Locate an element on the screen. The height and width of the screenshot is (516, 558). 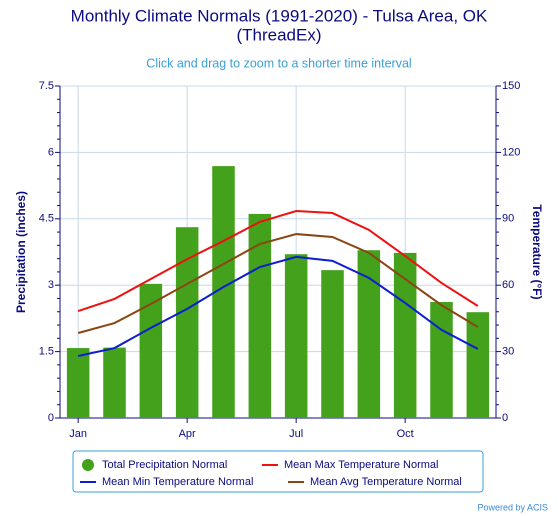
y-axis-title: Precipitation (inches) is located at coordinates (21, 252).